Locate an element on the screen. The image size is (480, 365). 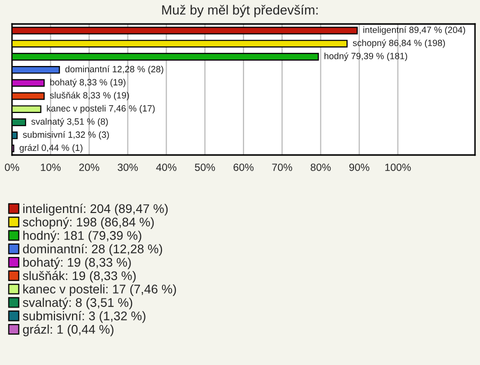
x-tick-label: 20% is located at coordinates (89, 167).